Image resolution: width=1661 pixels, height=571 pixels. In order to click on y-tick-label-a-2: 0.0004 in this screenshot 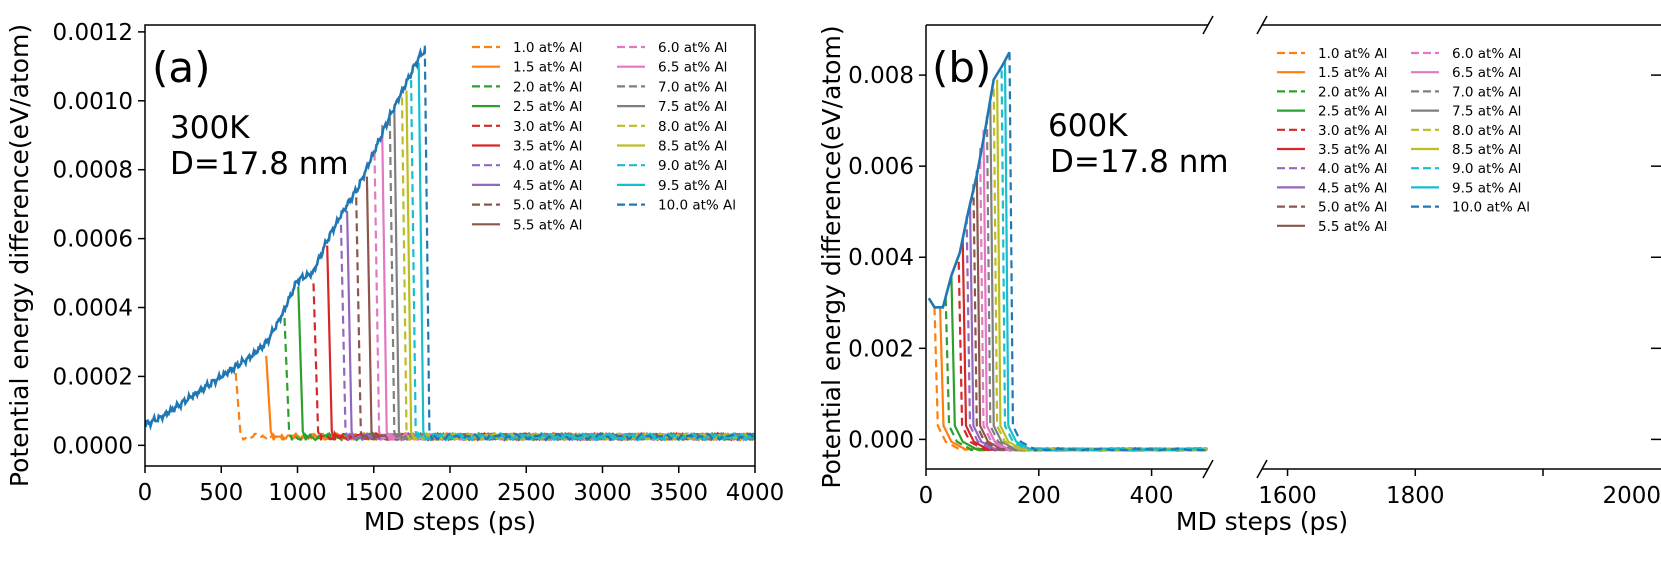, I will do `click(93, 309)`.